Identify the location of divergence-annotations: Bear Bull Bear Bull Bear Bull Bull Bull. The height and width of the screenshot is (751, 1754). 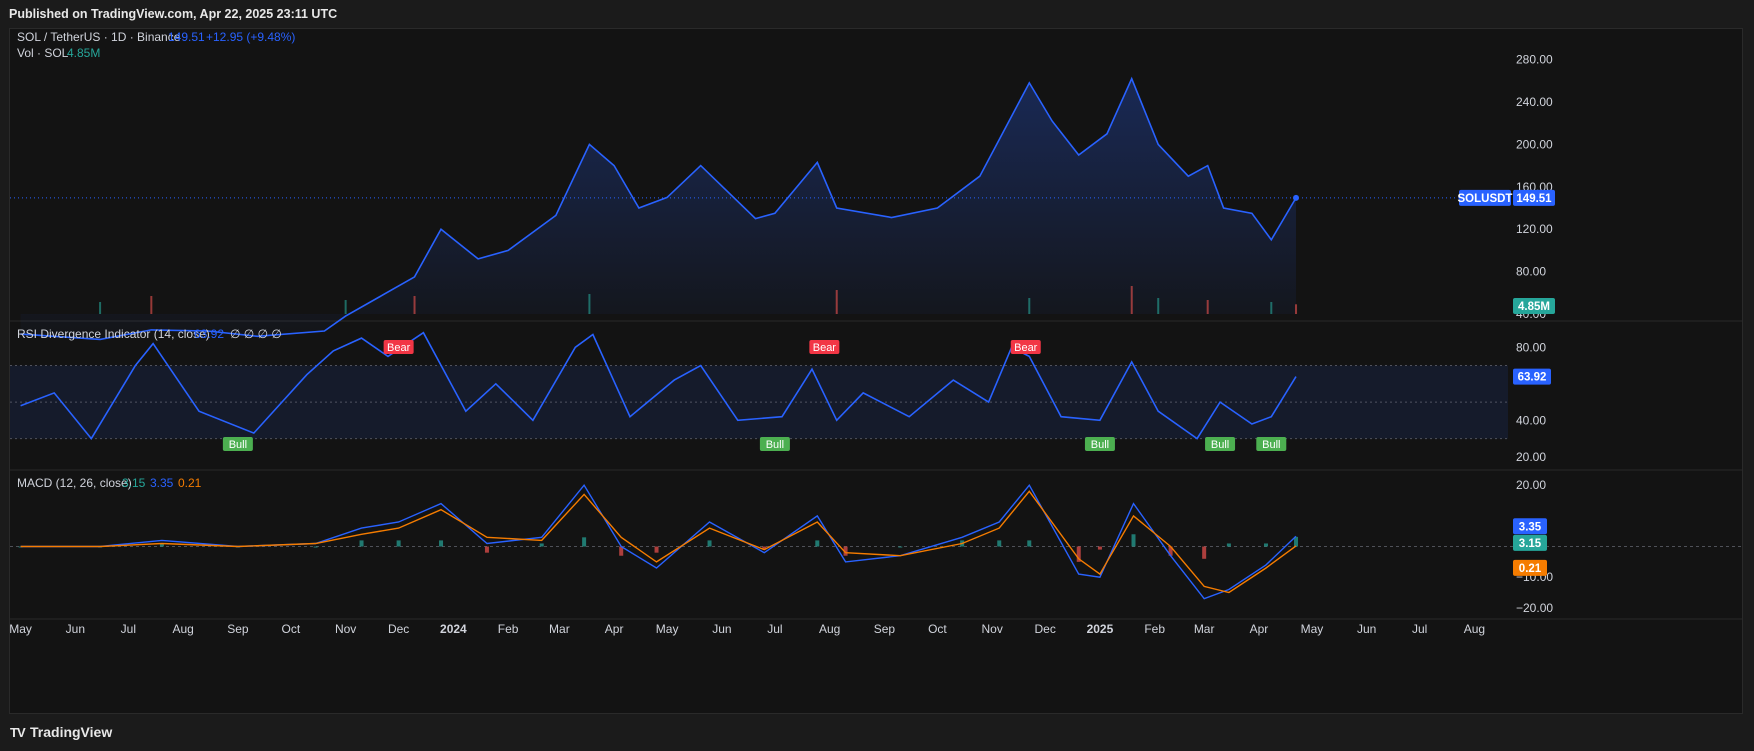
(754, 395).